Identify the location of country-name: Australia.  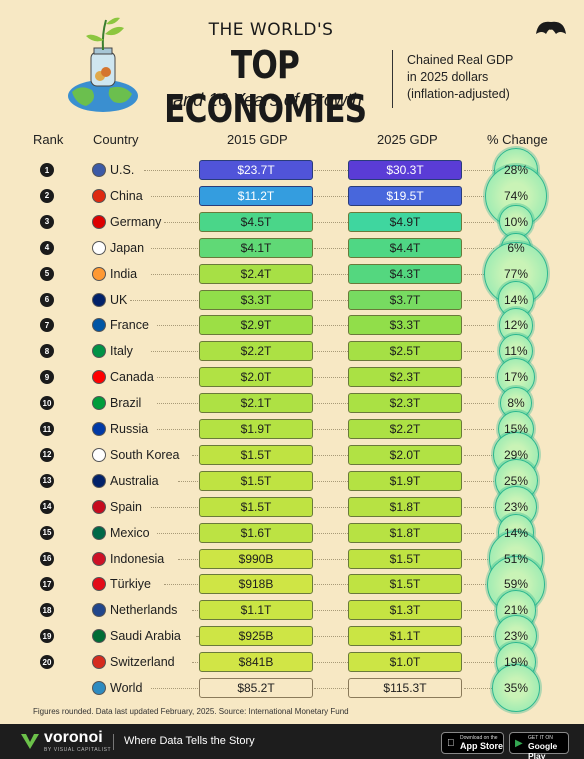
(134, 480).